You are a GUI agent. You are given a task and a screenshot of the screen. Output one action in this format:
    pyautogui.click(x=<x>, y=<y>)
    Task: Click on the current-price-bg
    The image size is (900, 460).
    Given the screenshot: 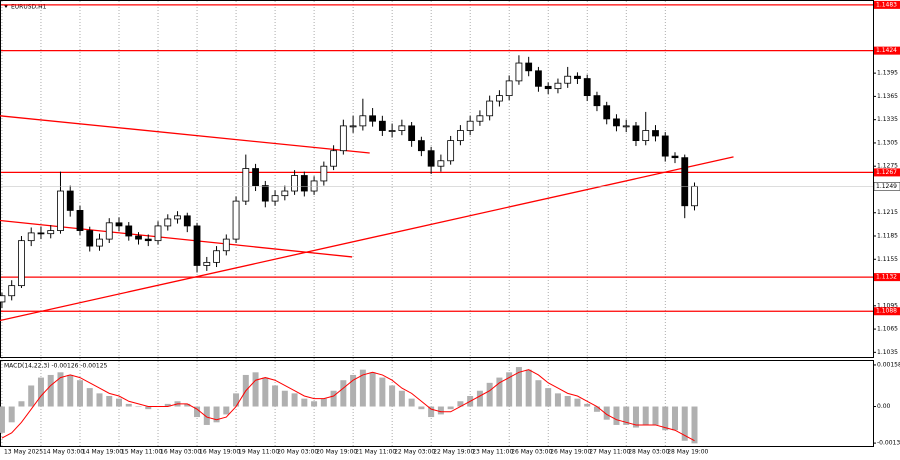 What is the action you would take?
    pyautogui.click(x=886, y=186)
    